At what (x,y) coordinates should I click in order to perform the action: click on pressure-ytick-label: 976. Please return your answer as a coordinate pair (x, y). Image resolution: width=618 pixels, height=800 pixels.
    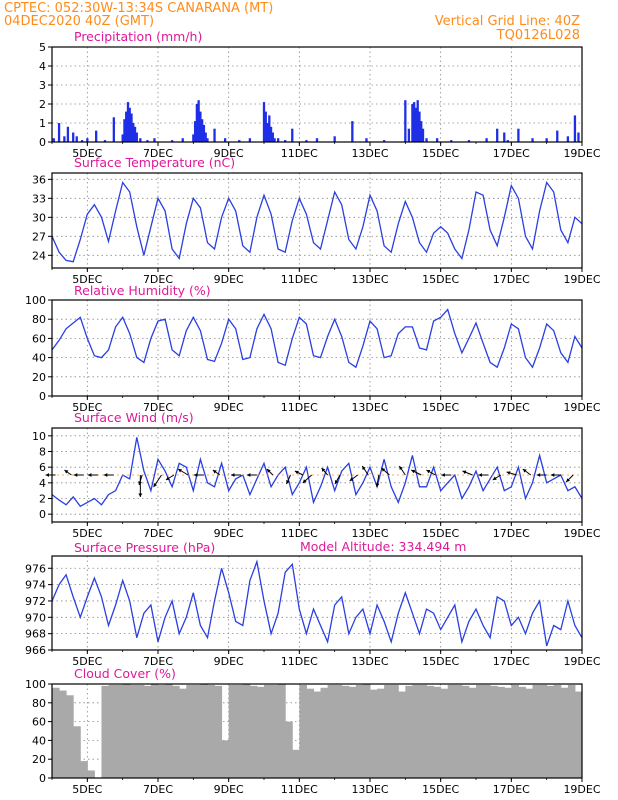
    Looking at the image, I should click on (35, 568).